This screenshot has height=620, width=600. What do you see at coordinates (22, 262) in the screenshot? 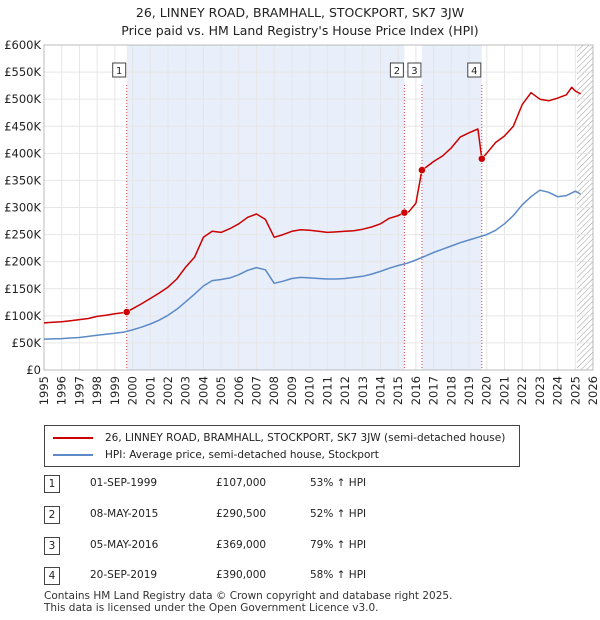
I see `y-tick-label: £200K` at bounding box center [22, 262].